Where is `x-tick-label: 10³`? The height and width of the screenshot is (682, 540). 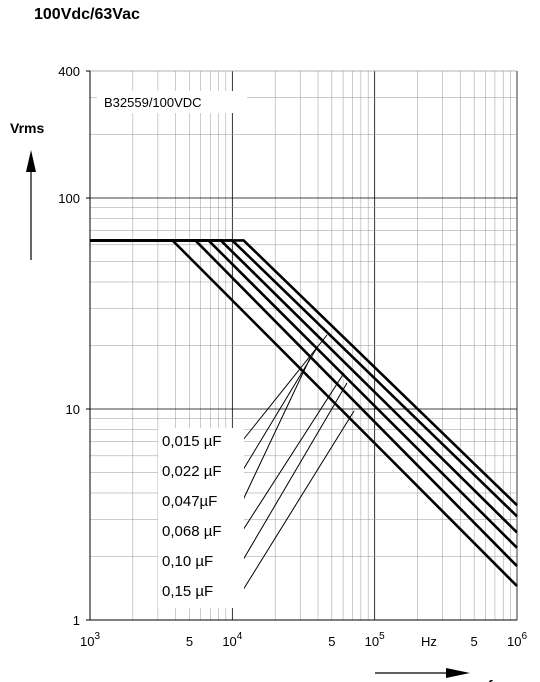 x-tick-label: 10³ is located at coordinates (90, 640).